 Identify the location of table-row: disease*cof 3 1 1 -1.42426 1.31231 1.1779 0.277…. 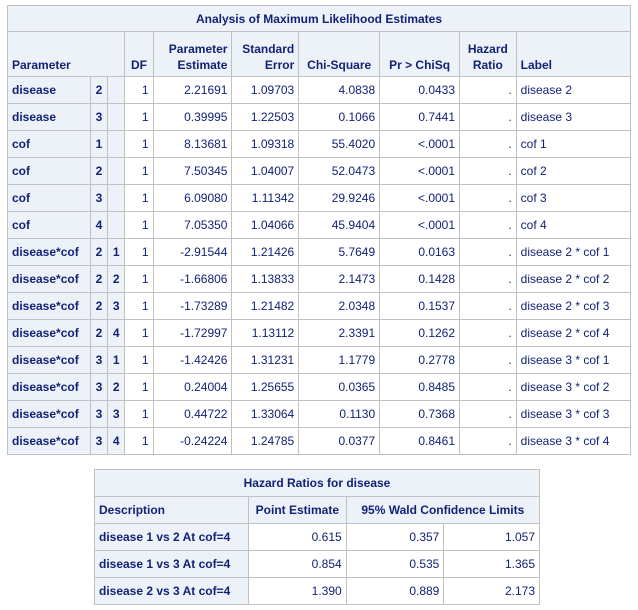
(319, 360).